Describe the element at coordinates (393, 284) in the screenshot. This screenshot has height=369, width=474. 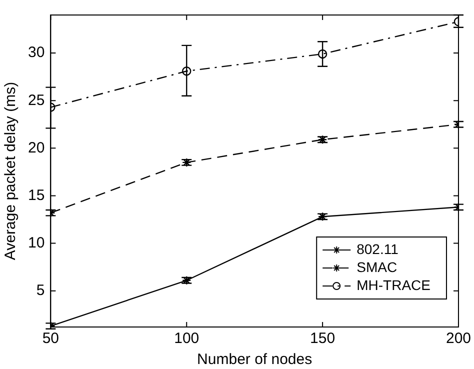
I see `legend-label: MH-TRACE` at that location.